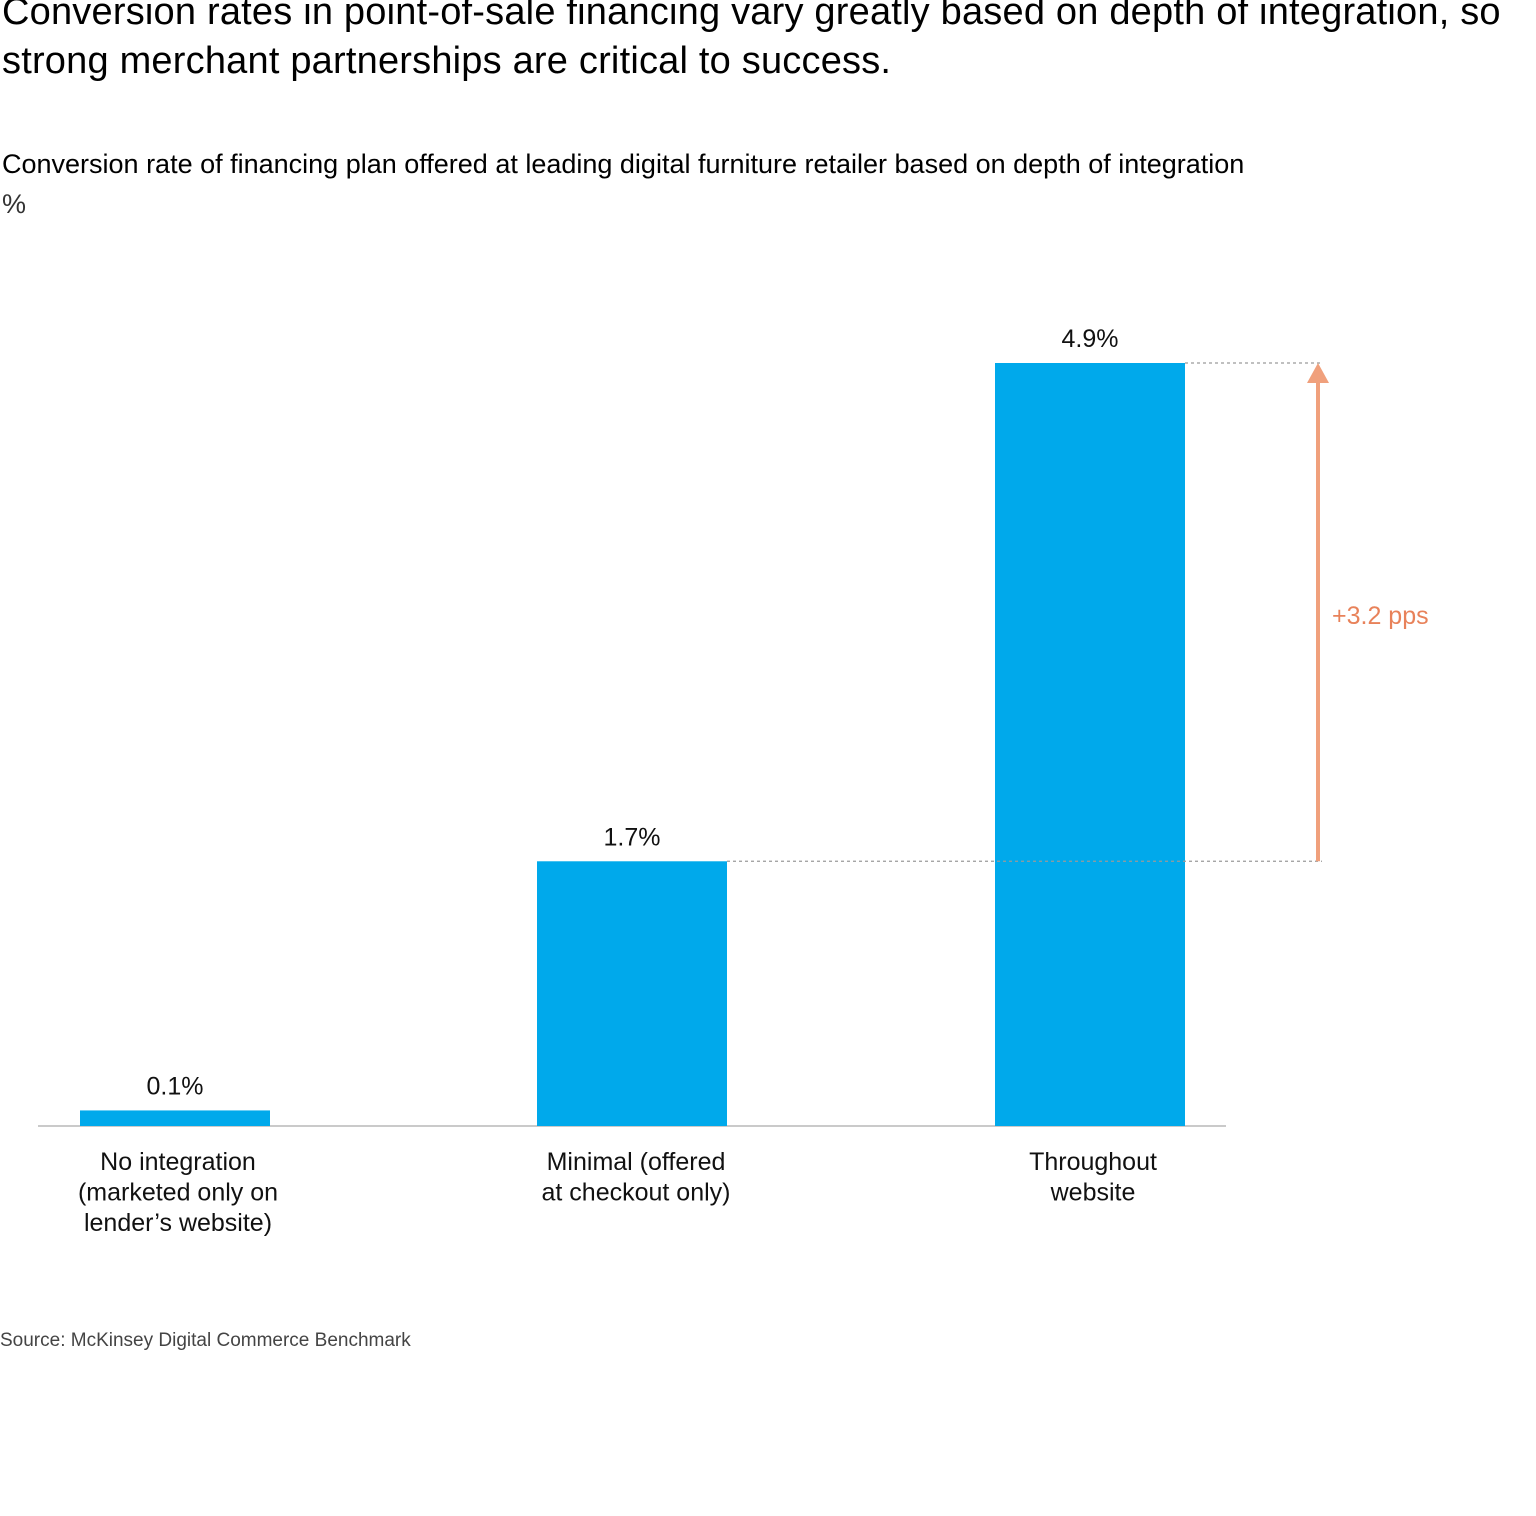 The width and height of the screenshot is (1536, 1516). What do you see at coordinates (1093, 1162) in the screenshot?
I see `category-label-line: Throughout` at bounding box center [1093, 1162].